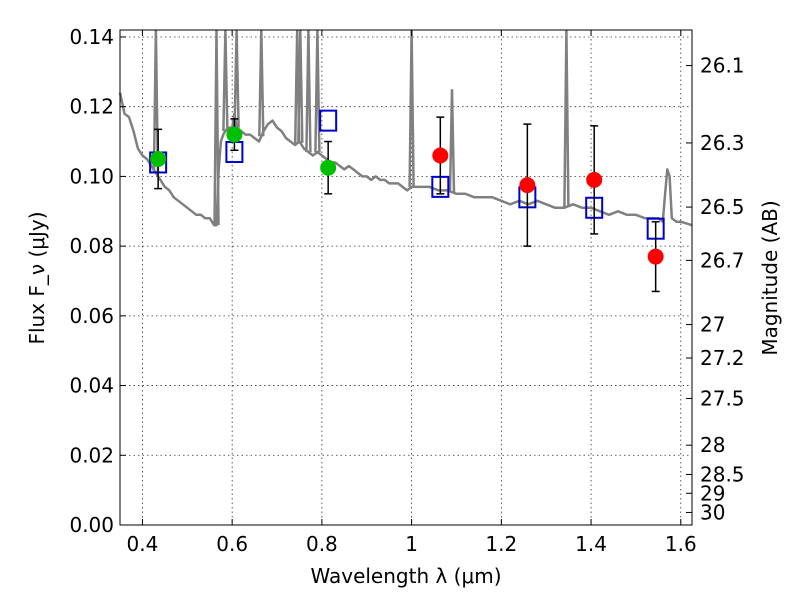 The width and height of the screenshot is (800, 600). What do you see at coordinates (501, 544) in the screenshot?
I see `x-tick-label: 1.2` at bounding box center [501, 544].